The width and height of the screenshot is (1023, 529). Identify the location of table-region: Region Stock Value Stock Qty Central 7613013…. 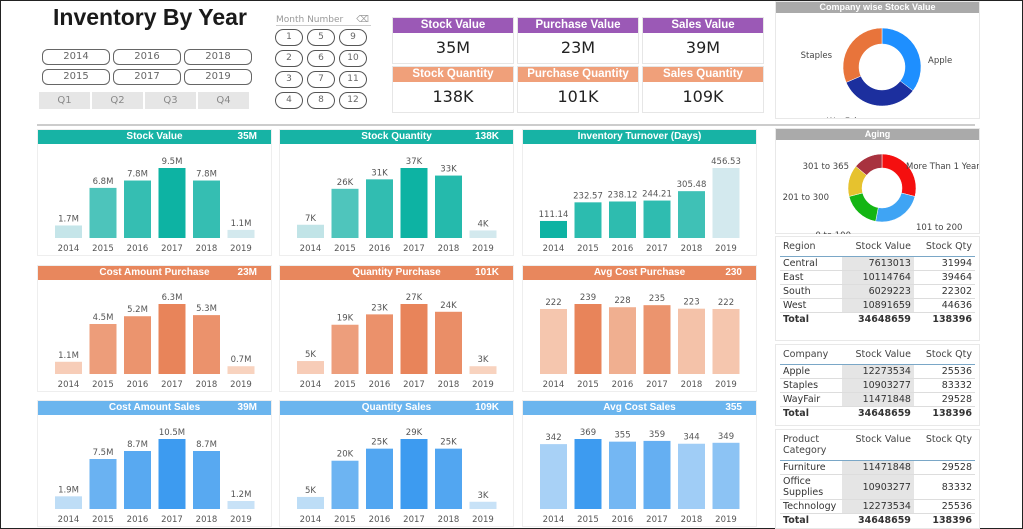
(877, 288).